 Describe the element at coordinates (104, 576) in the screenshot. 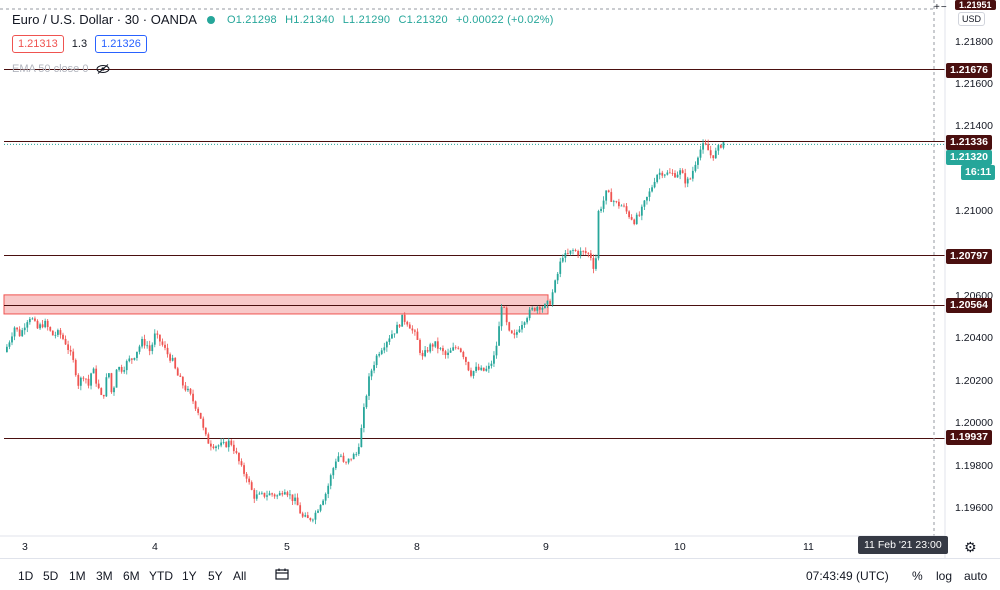

I see `timeframe-button: 3M` at that location.